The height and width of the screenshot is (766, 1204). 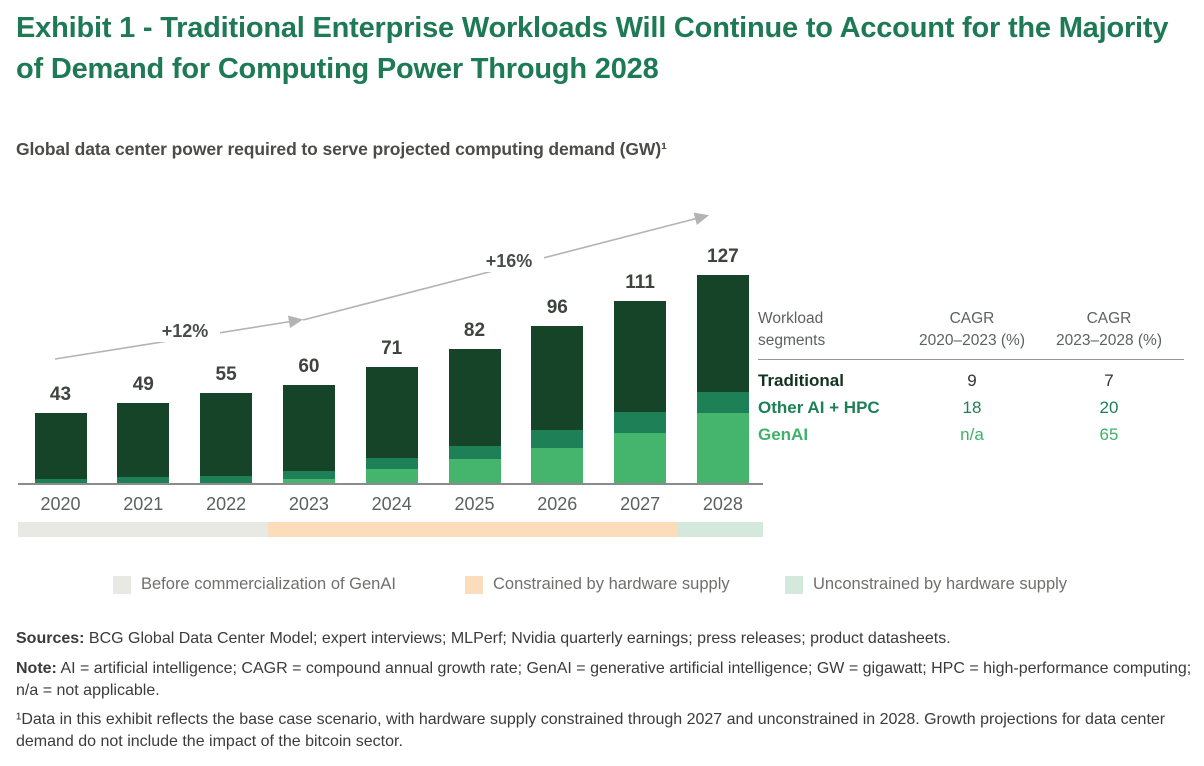 What do you see at coordinates (226, 374) in the screenshot?
I see `bar-value-2022: 55` at bounding box center [226, 374].